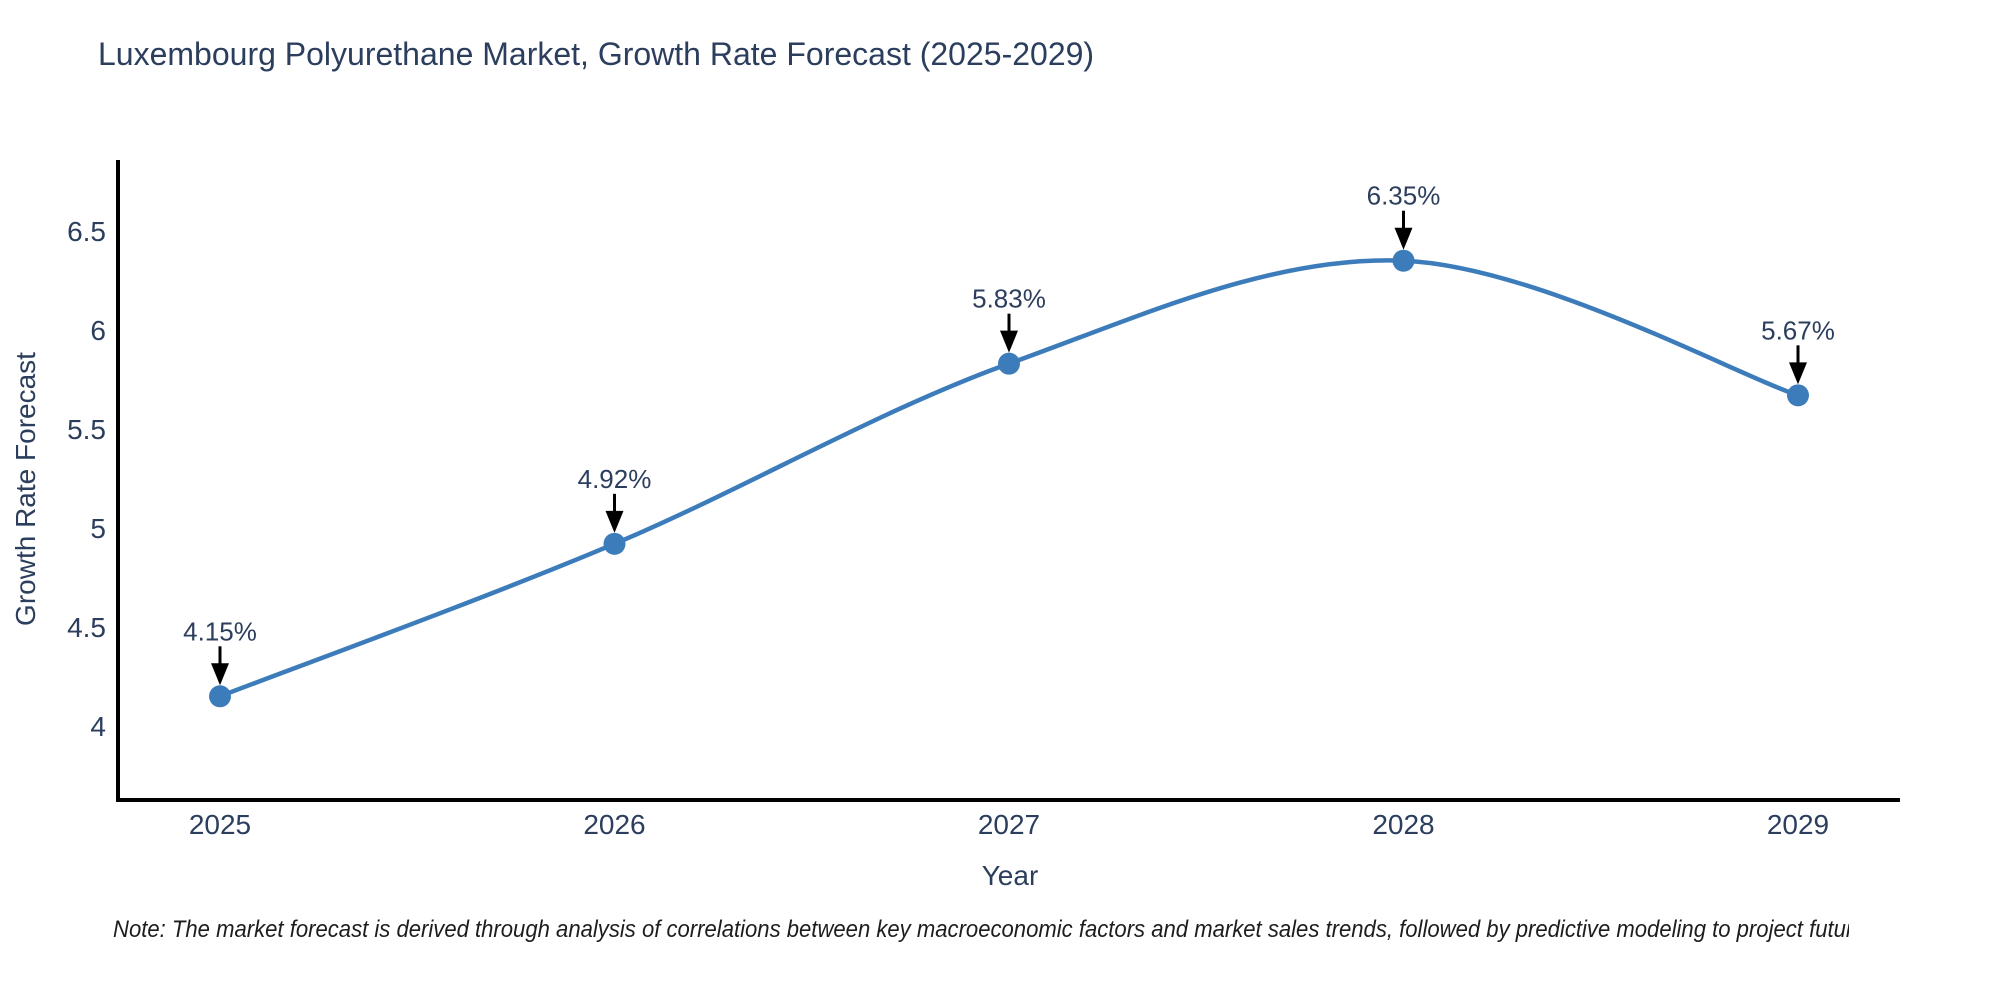  Describe the element at coordinates (1009, 824) in the screenshot. I see `x-tick-label: 2027` at that location.